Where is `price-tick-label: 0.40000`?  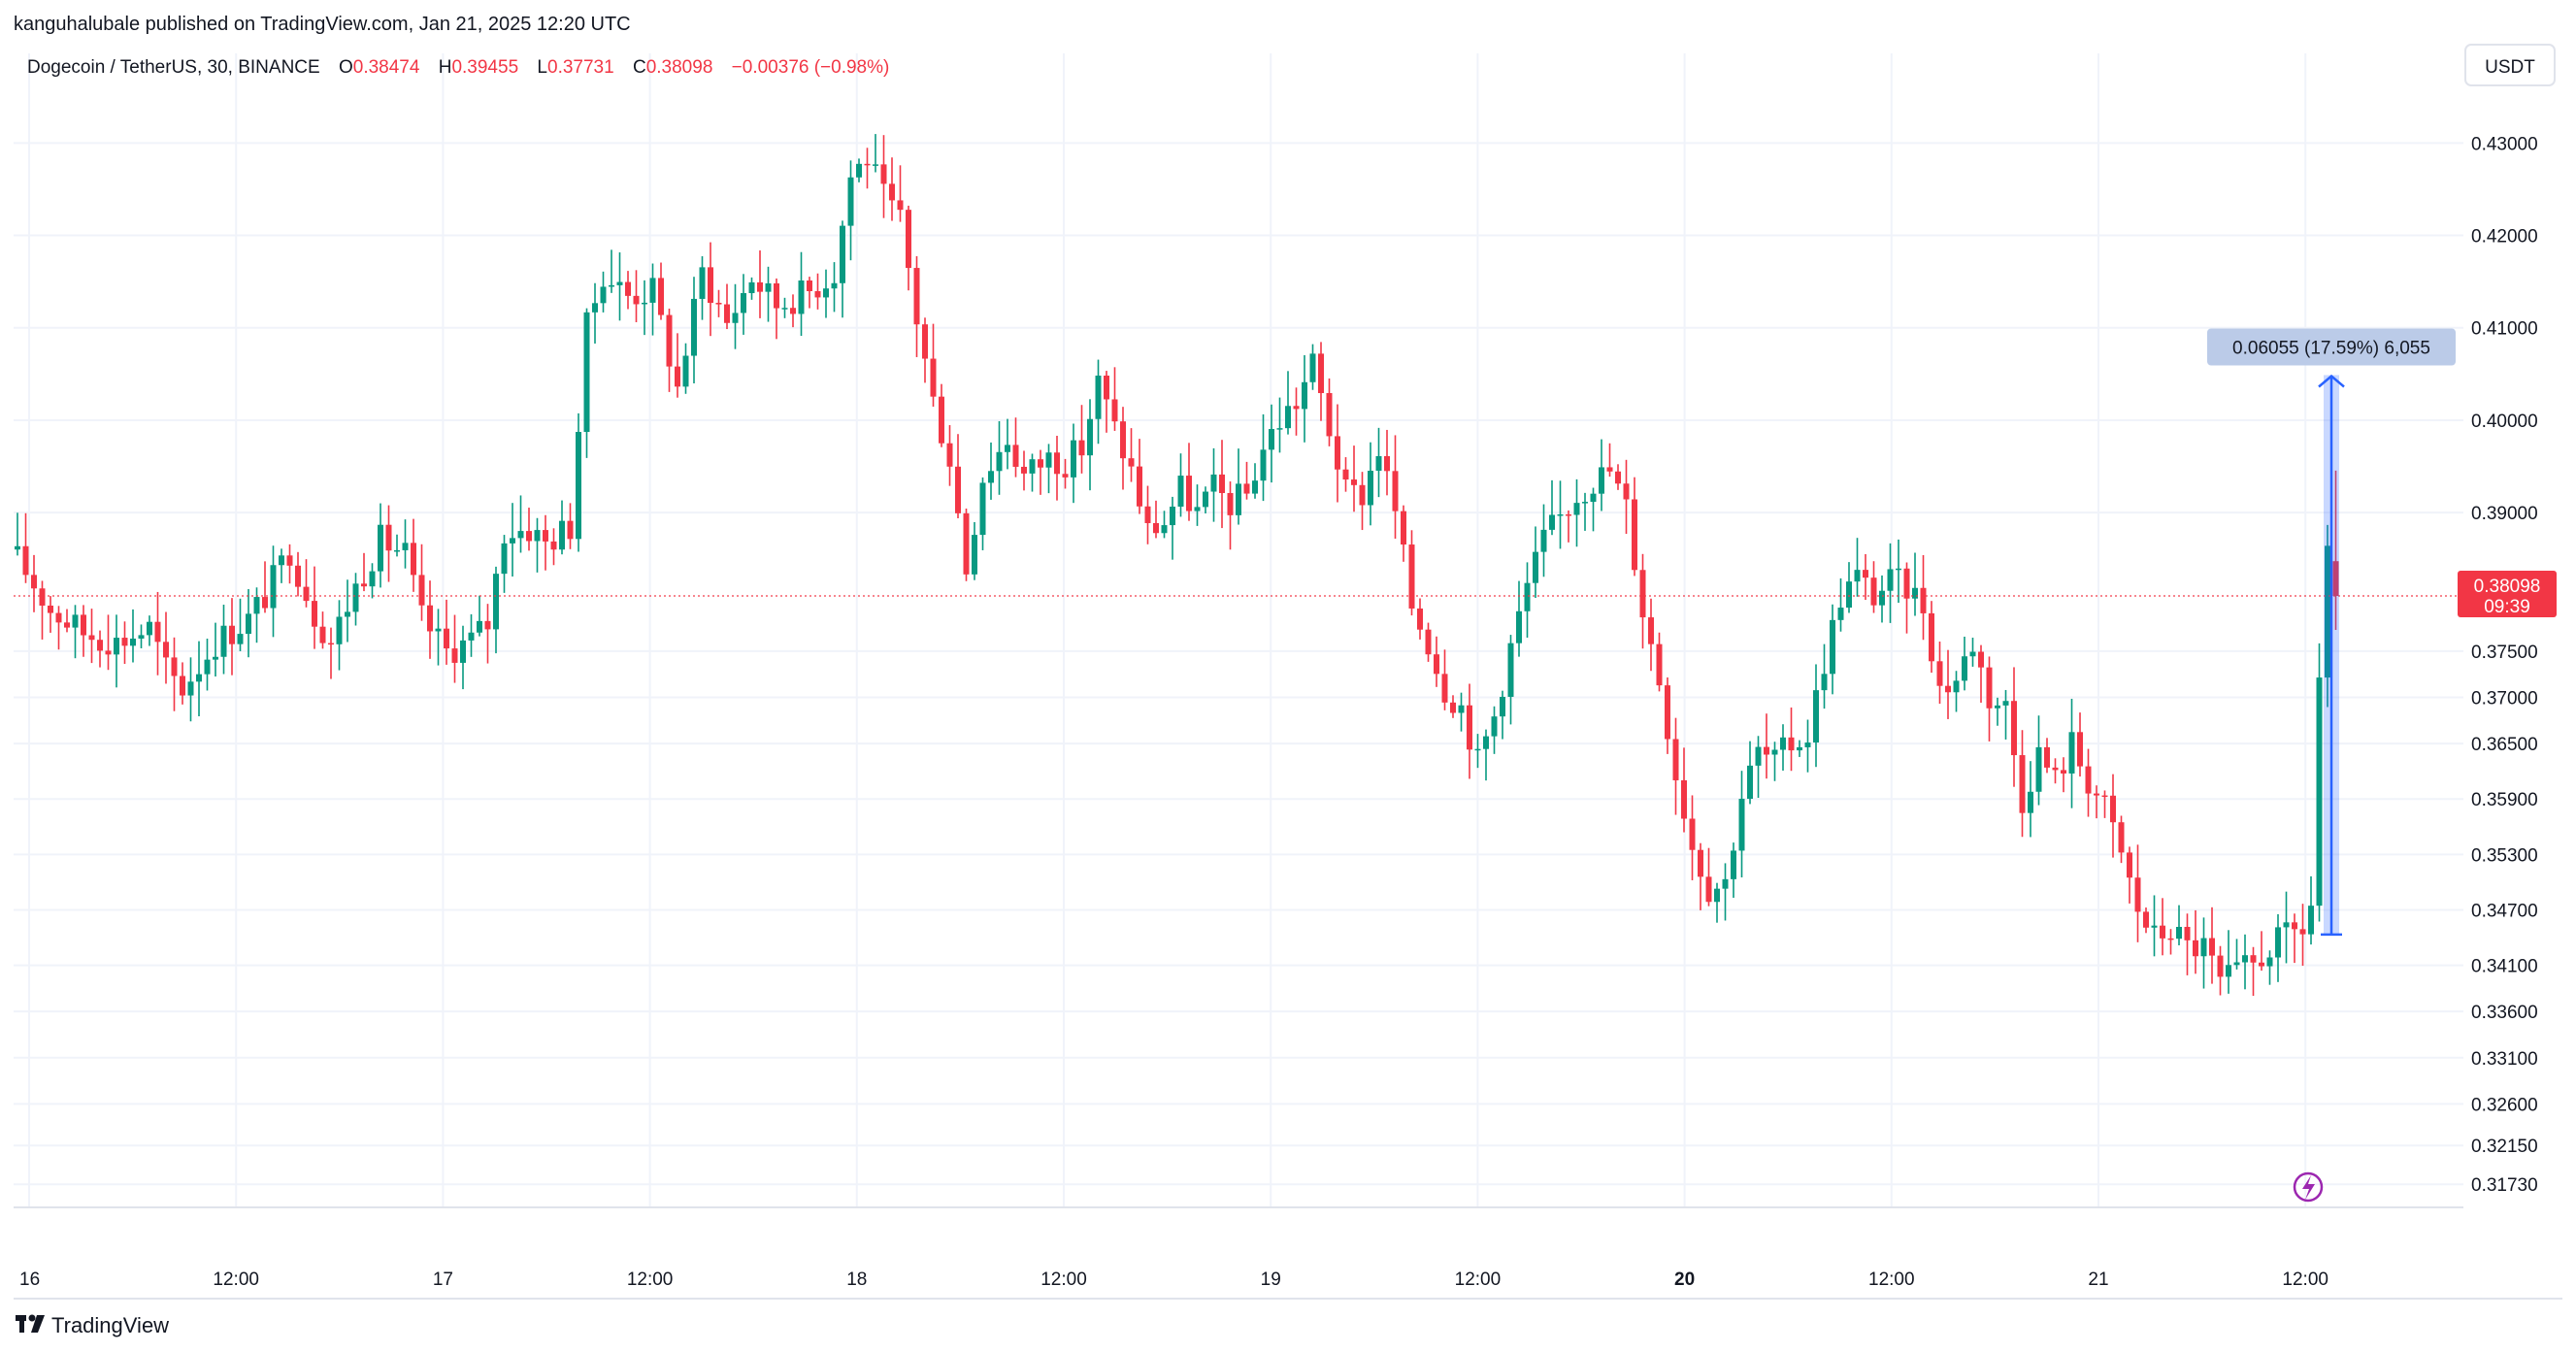 price-tick-label: 0.40000 is located at coordinates (2505, 422).